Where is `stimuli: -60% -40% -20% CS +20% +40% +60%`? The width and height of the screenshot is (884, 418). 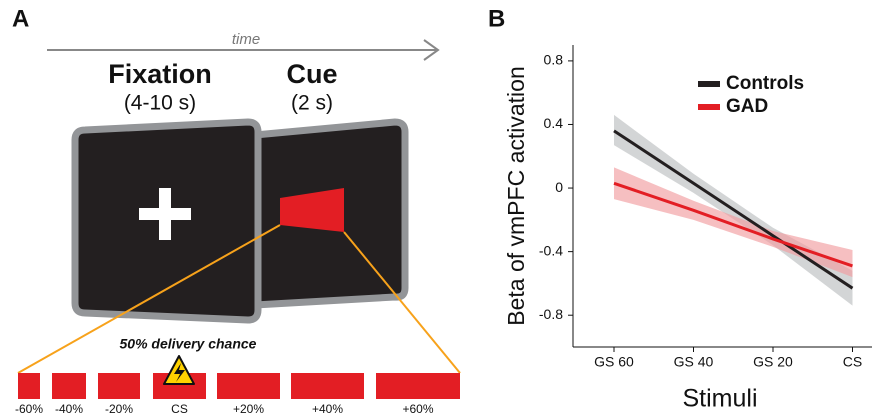
stimuli: -60% -40% -20% CS +20% +40% +60% is located at coordinates (237, 385).